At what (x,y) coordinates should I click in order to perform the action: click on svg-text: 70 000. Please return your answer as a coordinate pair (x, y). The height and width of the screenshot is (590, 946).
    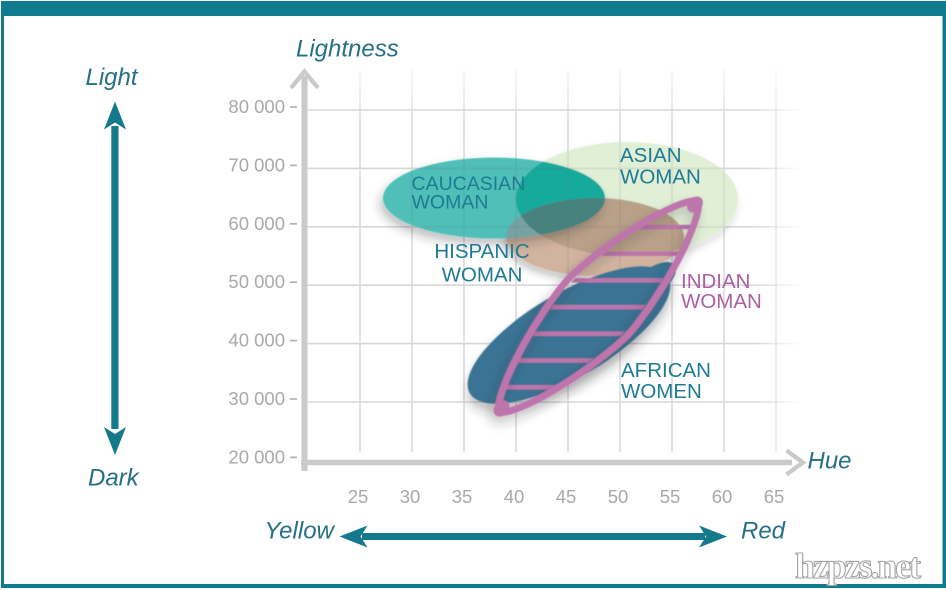
    Looking at the image, I should click on (256, 164).